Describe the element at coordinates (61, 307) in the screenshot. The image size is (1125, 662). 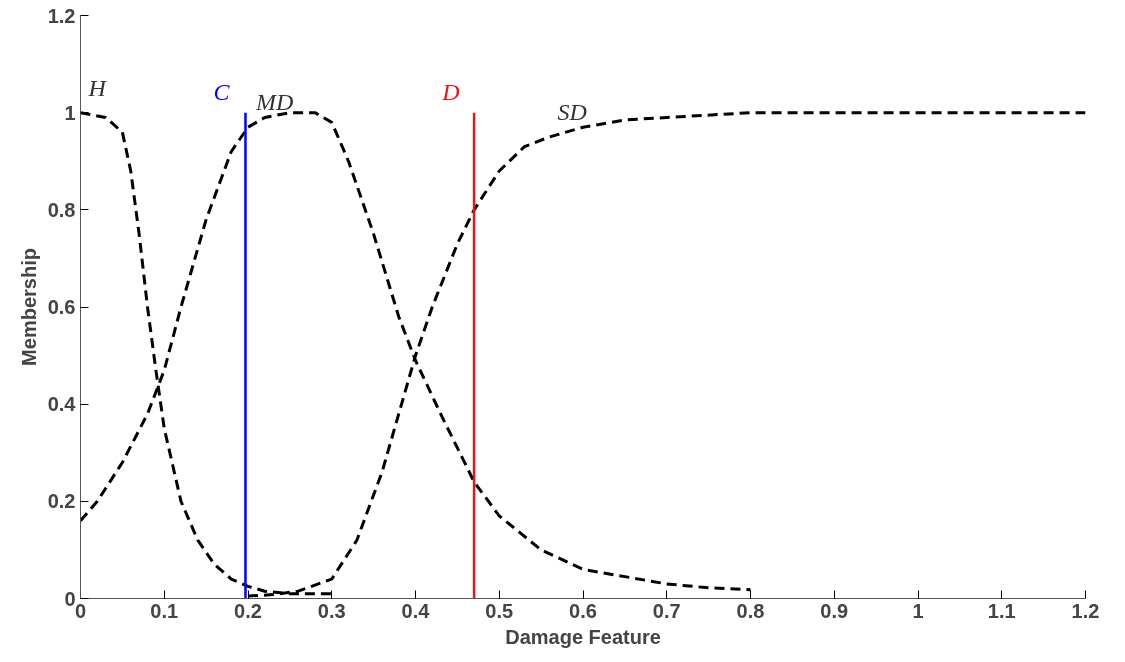
I see `y-tick-label: 0.6` at that location.